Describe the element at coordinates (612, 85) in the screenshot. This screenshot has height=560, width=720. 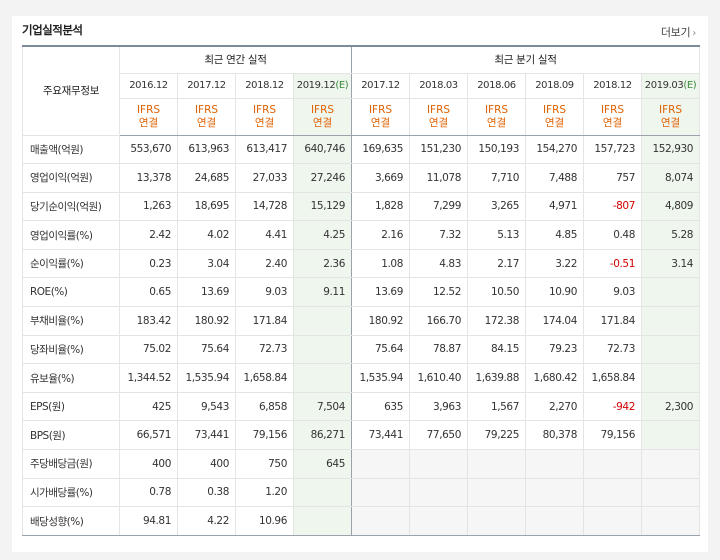
I see `quarter-period-header: 2018.12` at that location.